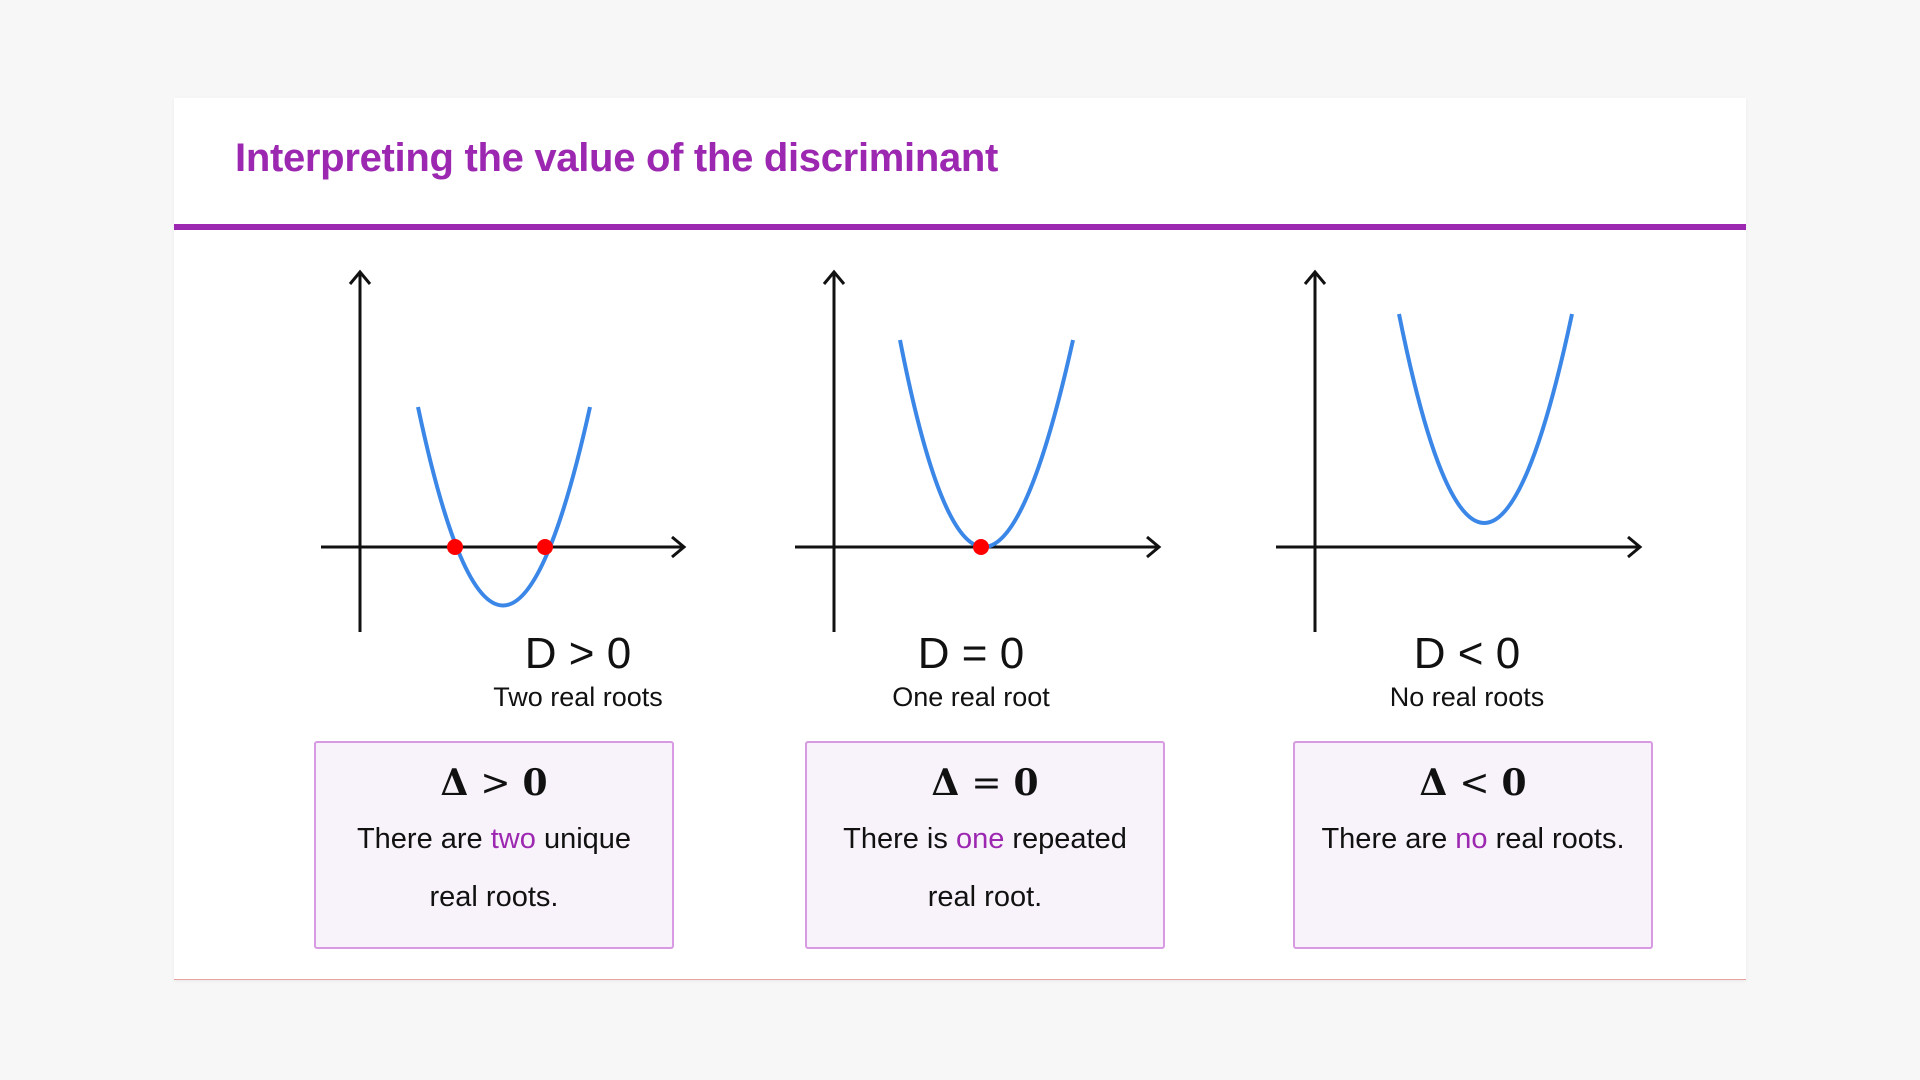  I want to click on description-label: Two real roots, so click(578, 697).